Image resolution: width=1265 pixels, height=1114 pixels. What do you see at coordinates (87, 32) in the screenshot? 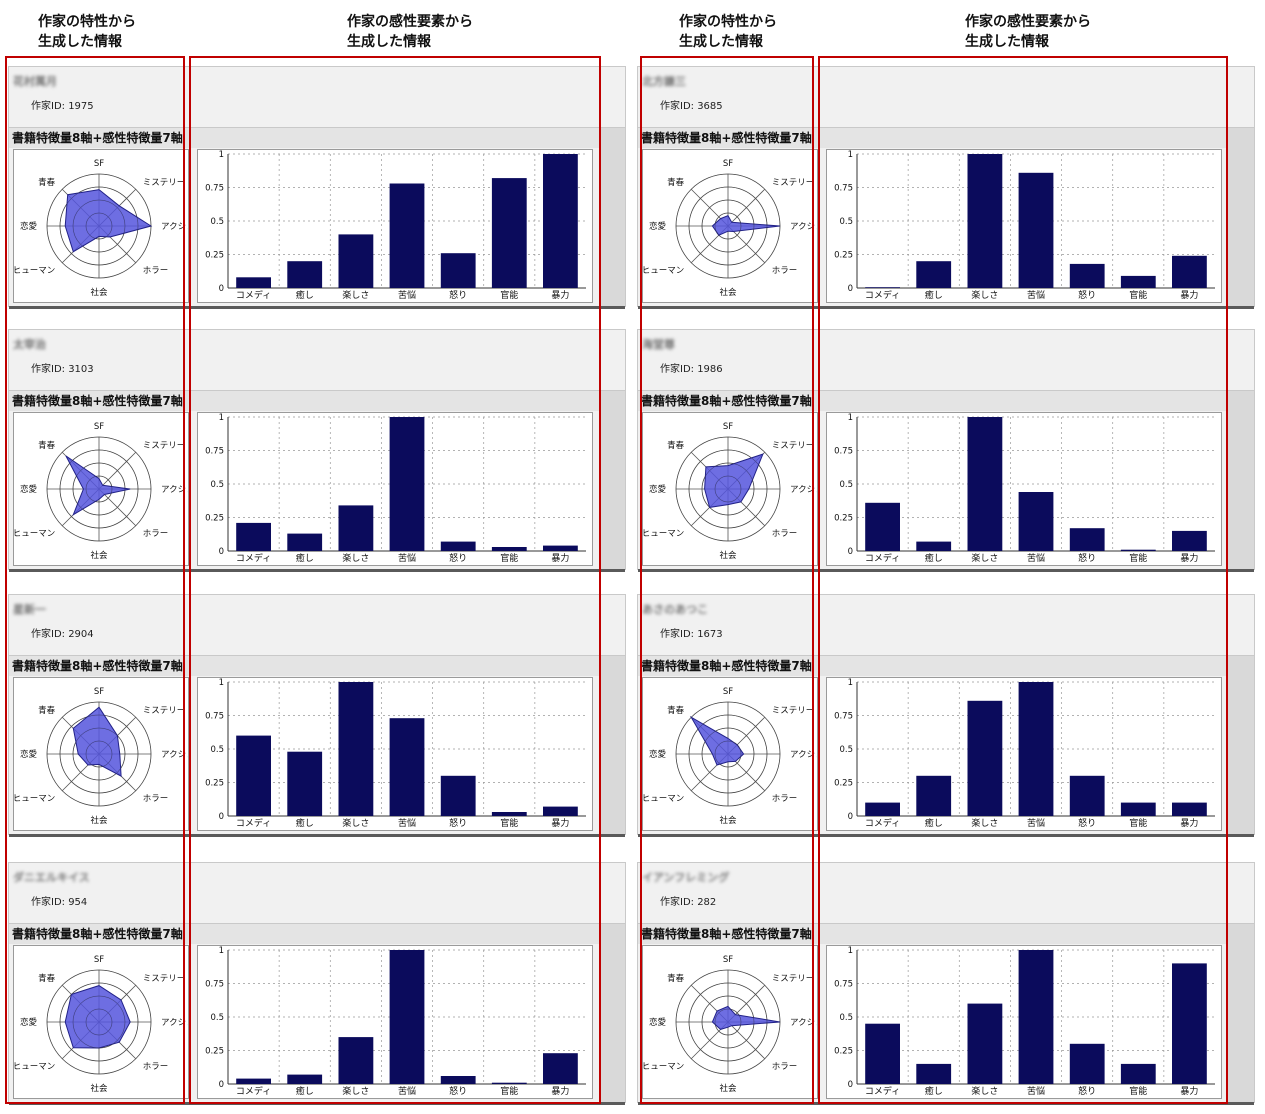
I see `header-left-traits: 作家の特性から 生成した情報` at bounding box center [87, 32].